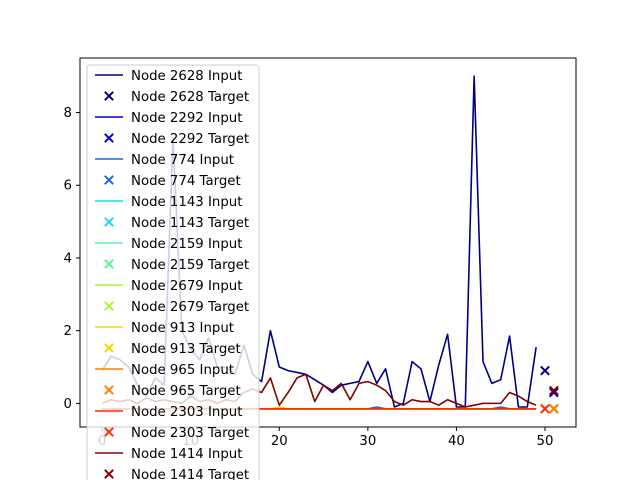  I want to click on legend-marker-swatch-0-stroke-b, so click(109, 96).